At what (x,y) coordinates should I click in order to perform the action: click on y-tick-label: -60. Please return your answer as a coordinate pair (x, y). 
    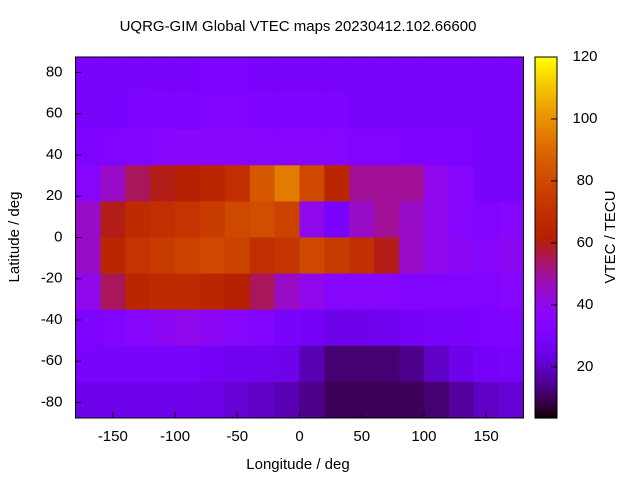
    Looking at the image, I should click on (52, 360).